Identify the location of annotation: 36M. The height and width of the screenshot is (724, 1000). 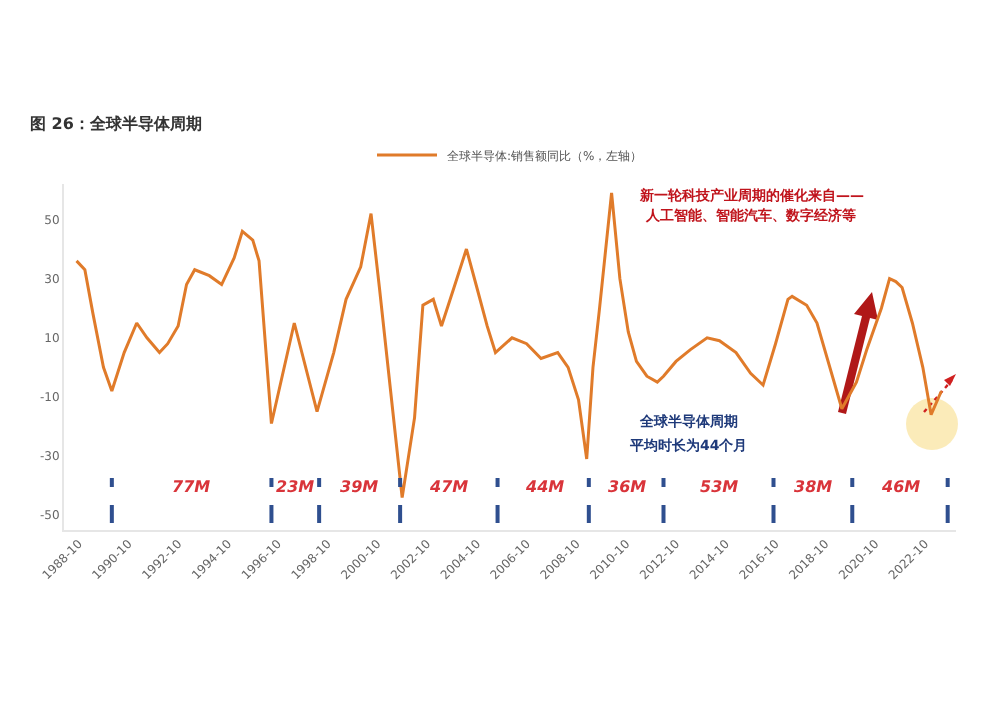
(627, 487).